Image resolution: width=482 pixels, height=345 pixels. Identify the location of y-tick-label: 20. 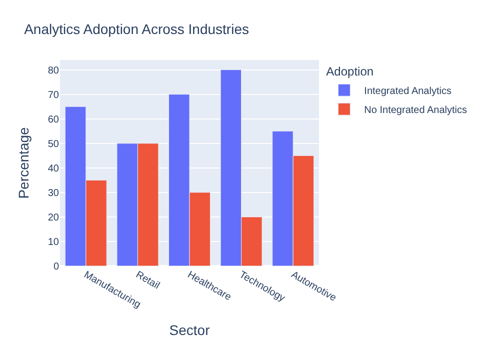
(54, 218).